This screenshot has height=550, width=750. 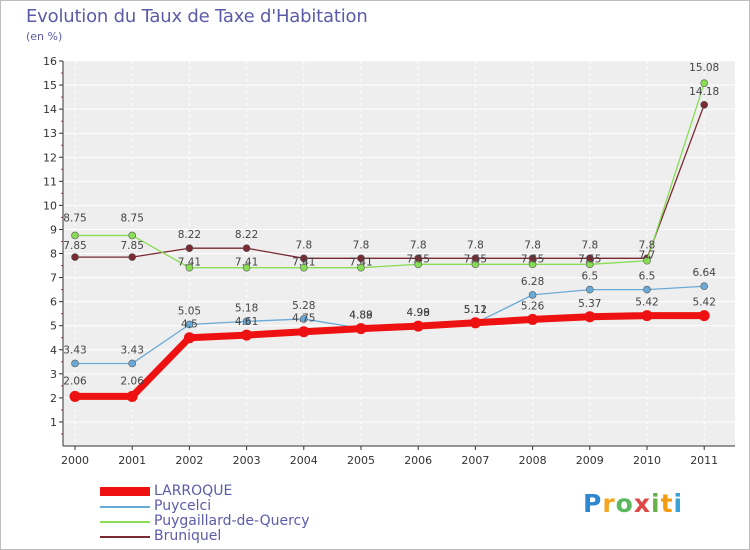 I want to click on y-tick-label: 11, so click(x=50, y=181).